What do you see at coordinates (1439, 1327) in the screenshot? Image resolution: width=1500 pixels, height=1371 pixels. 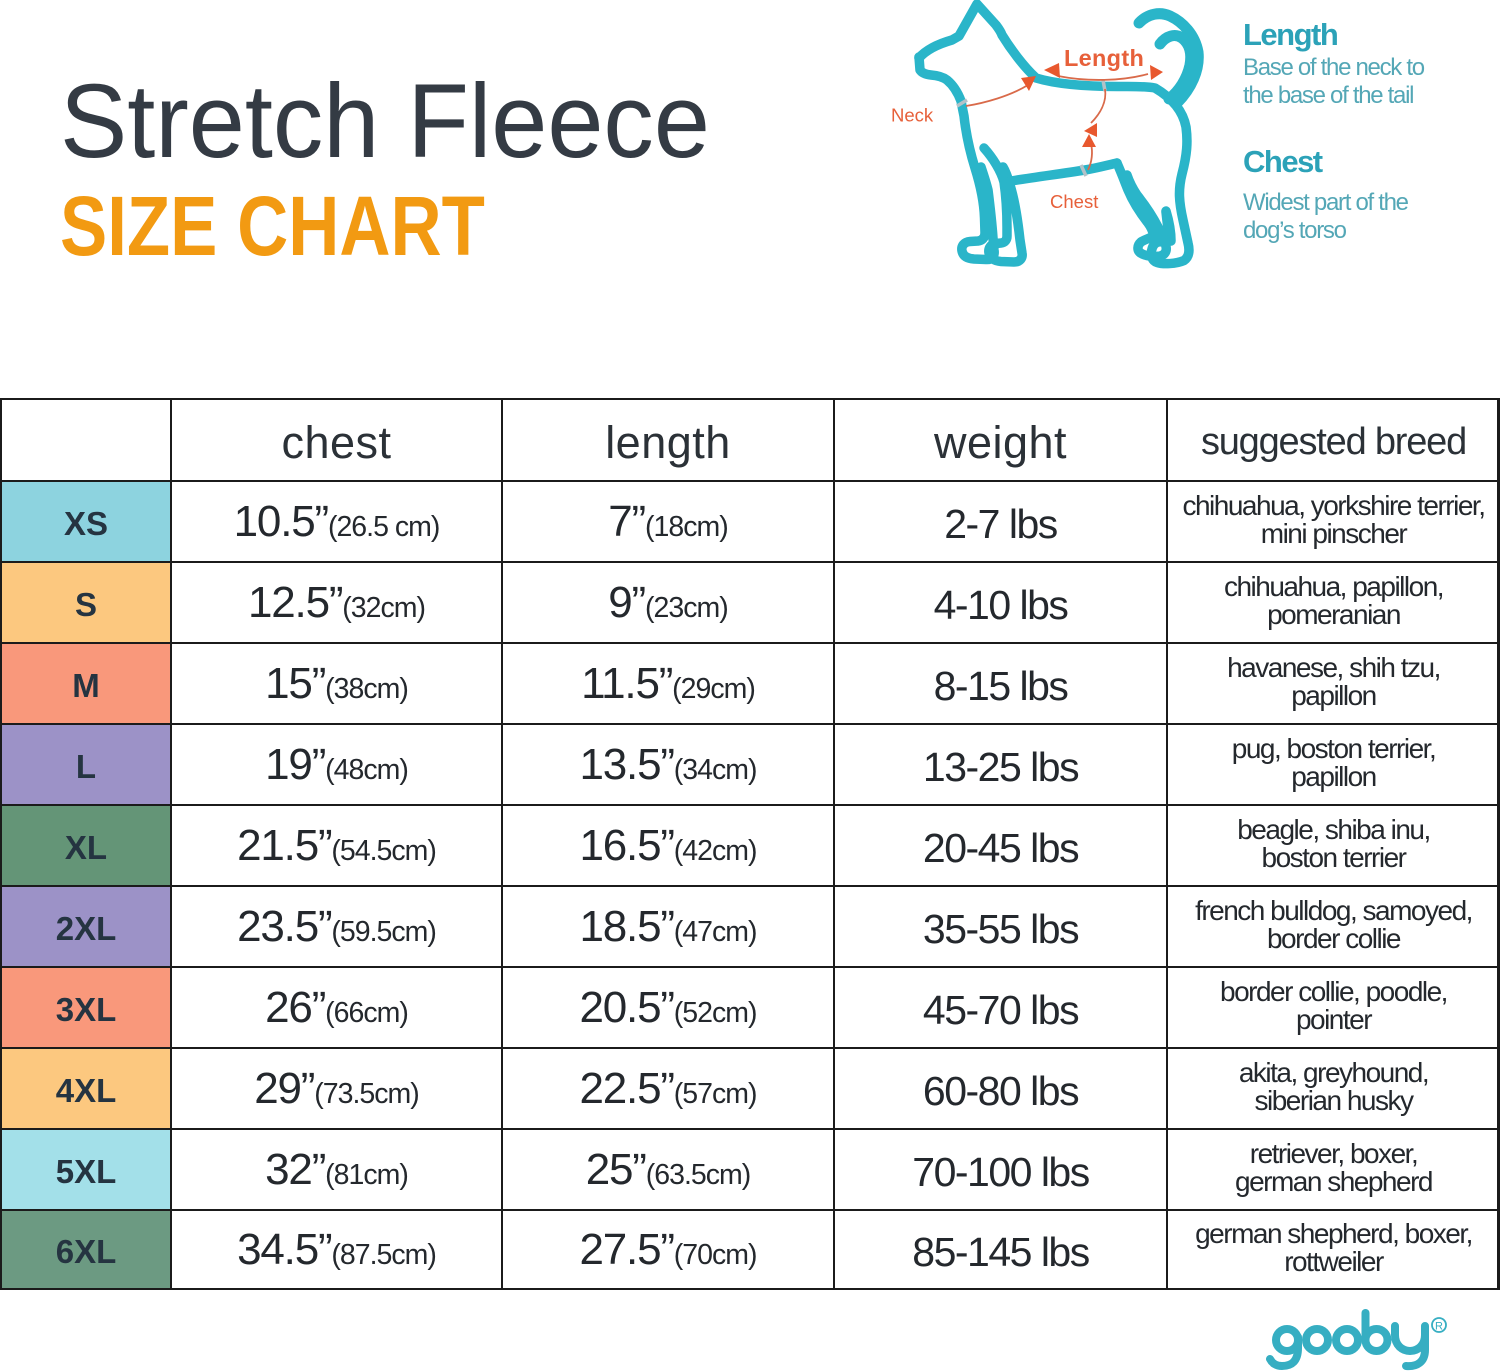 I see `svg-text: R` at bounding box center [1439, 1327].